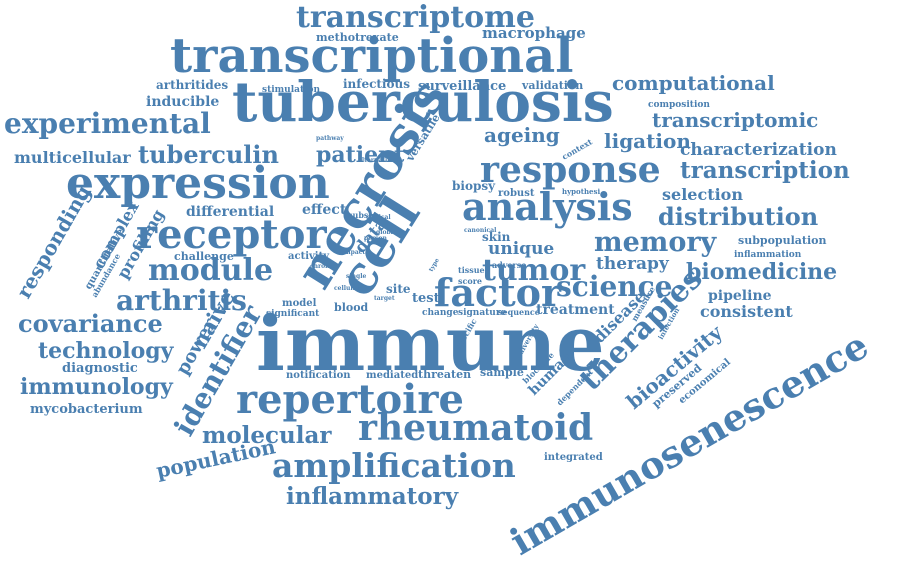  I want to click on word: differential, so click(230, 212).